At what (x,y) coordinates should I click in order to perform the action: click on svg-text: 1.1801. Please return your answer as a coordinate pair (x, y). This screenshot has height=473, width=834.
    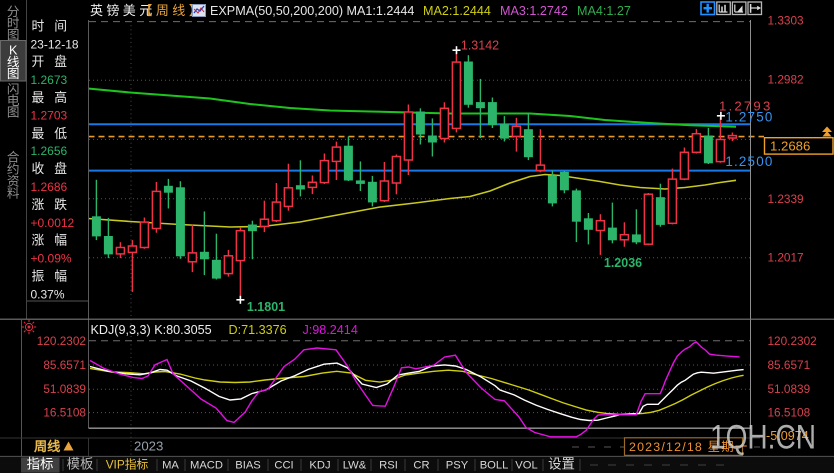
    Looking at the image, I should click on (266, 307).